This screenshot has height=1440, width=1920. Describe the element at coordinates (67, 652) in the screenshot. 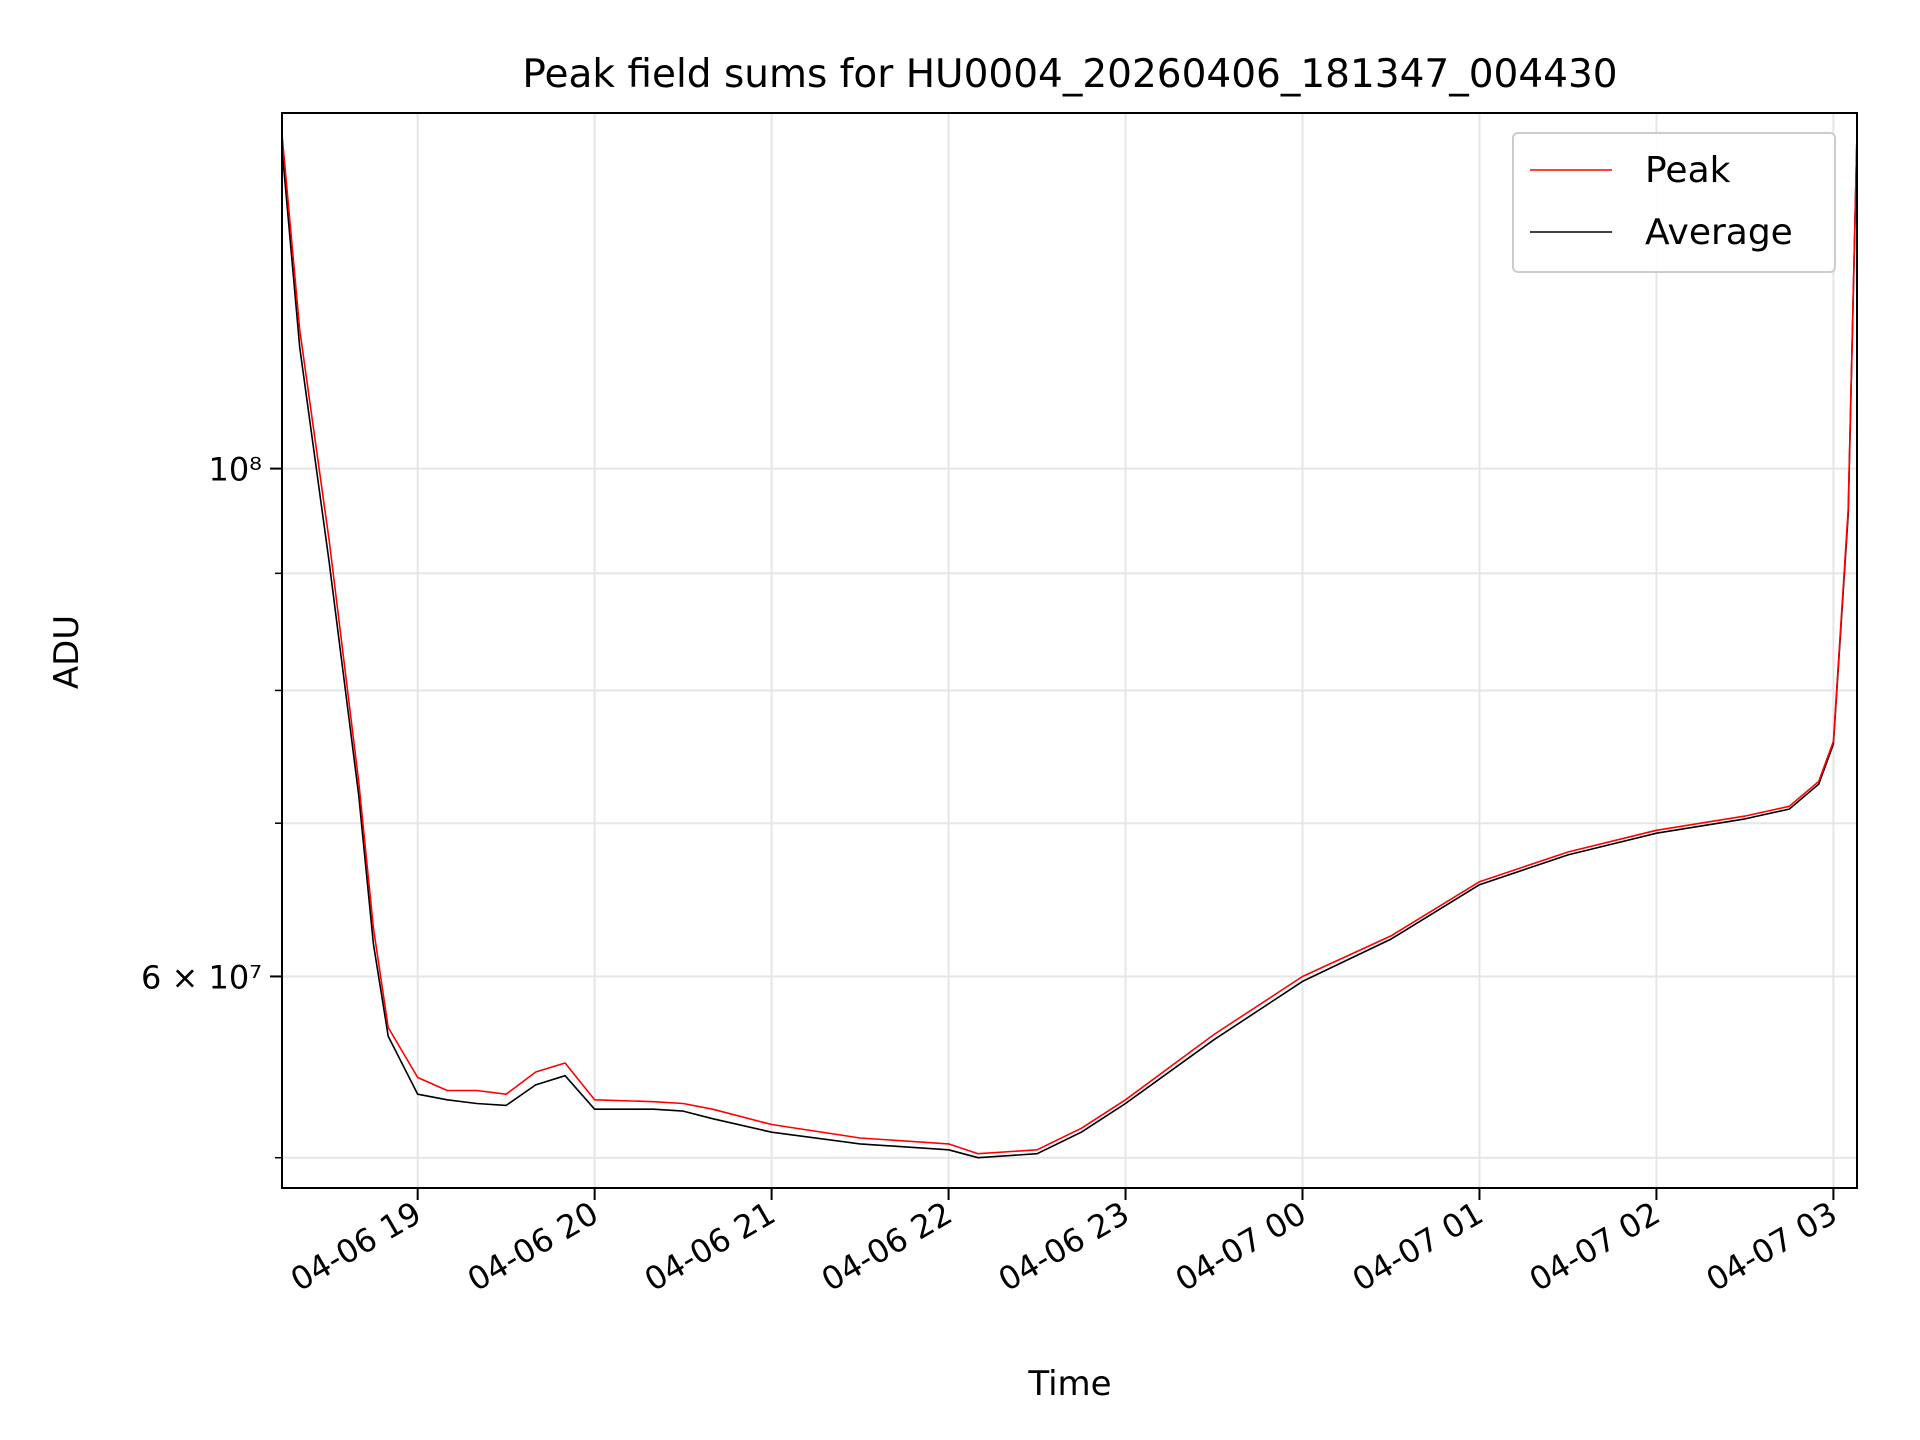

I see `y-axis-label: ADU` at that location.